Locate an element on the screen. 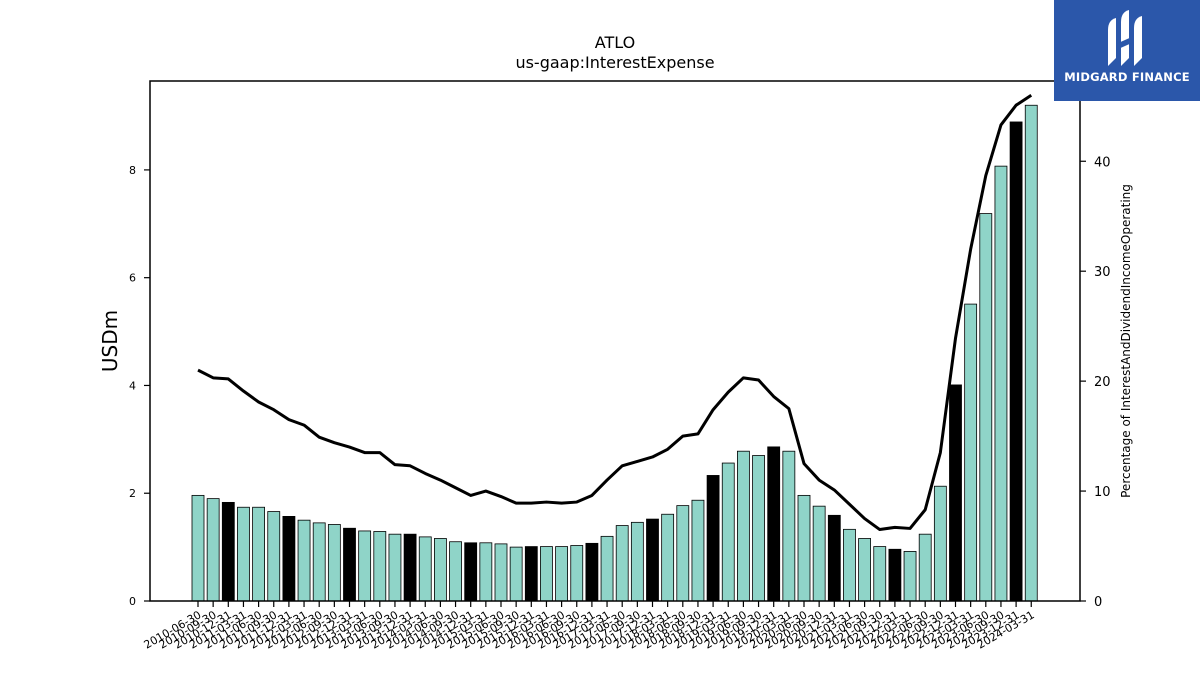  y-axis-right: 0 10 20 30 40 is located at coordinates (1095, 382).